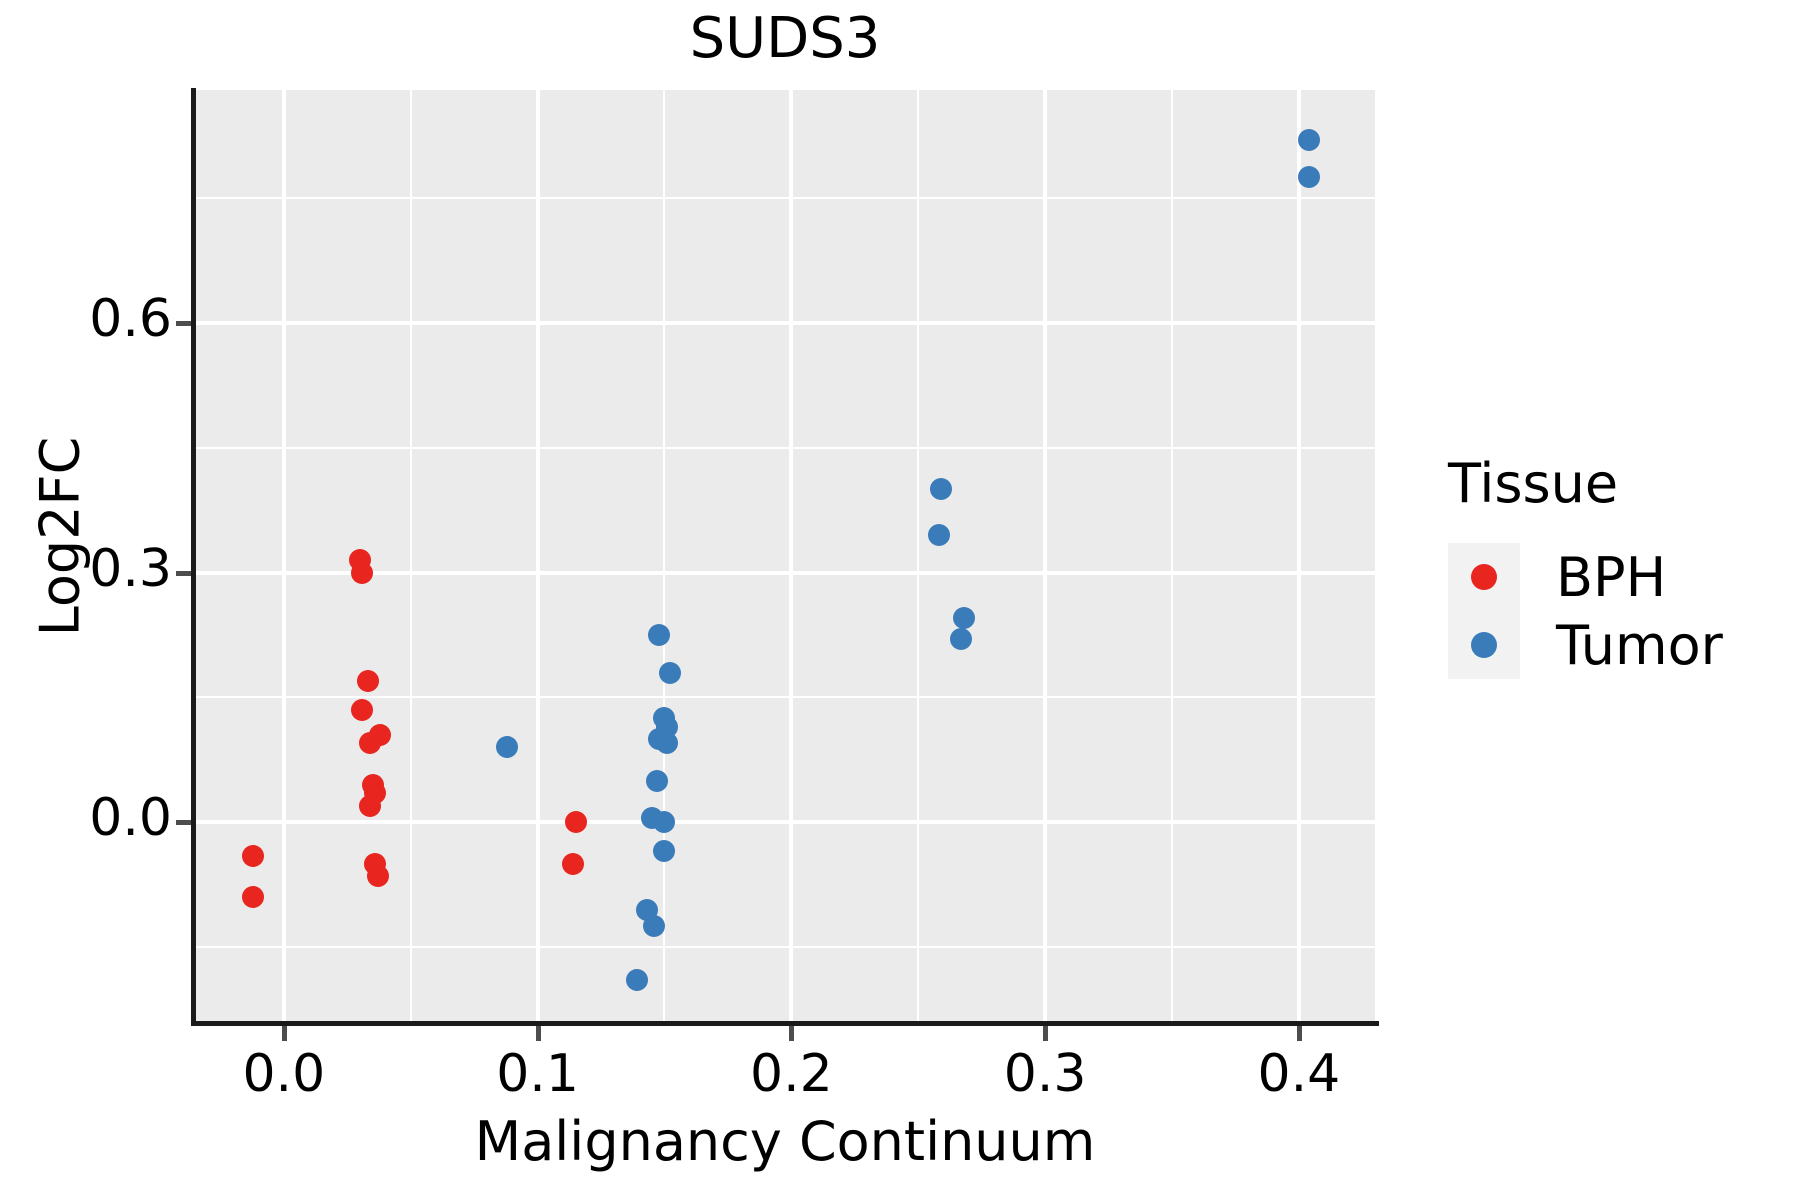 This screenshot has width=1800, height=1200. What do you see at coordinates (130, 319) in the screenshot?
I see `y-tick-label: 0.6` at bounding box center [130, 319].